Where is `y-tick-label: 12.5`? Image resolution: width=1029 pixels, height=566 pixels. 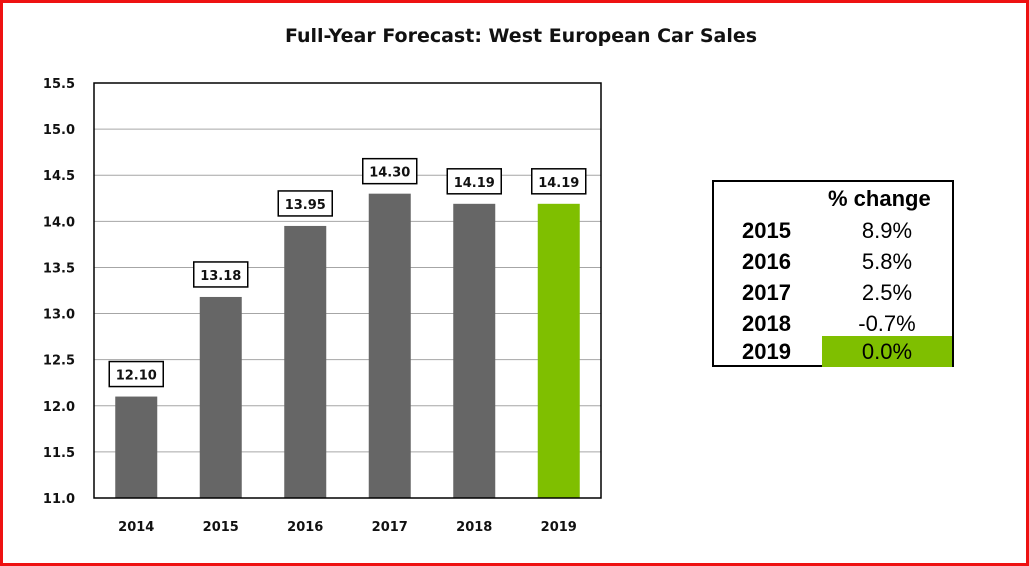 y-tick-label: 12.5 is located at coordinates (59, 361).